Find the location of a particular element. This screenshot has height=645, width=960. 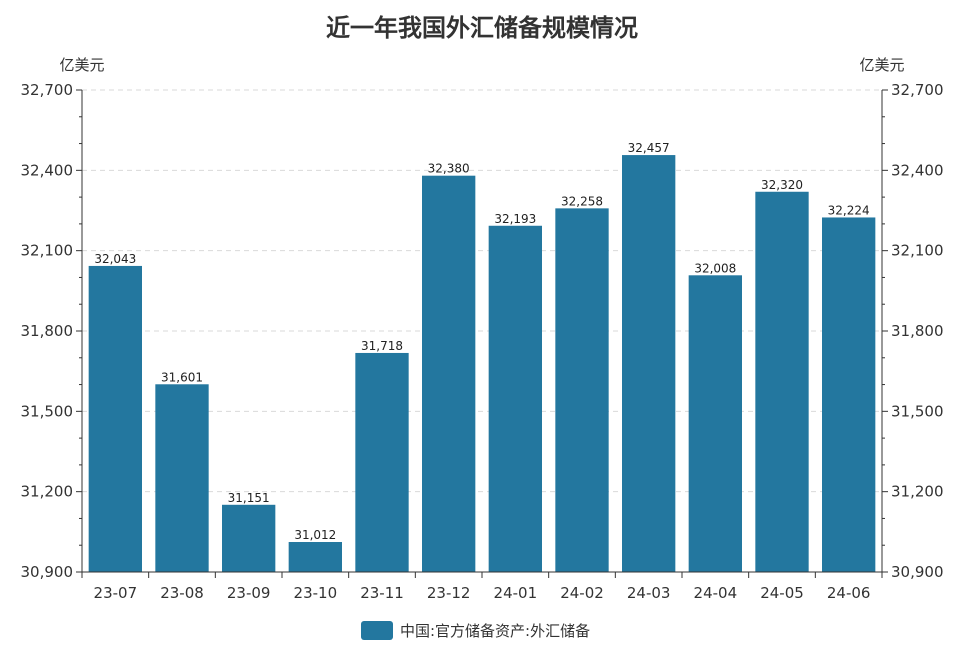

x-tick-label: 23-08 is located at coordinates (182, 593).